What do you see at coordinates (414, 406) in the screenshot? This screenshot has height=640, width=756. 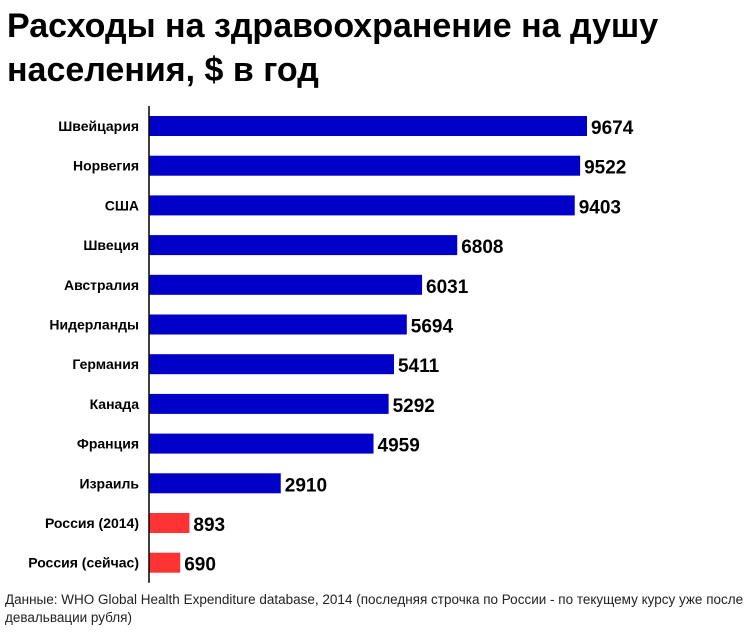 I see `value-label: 5292` at bounding box center [414, 406].